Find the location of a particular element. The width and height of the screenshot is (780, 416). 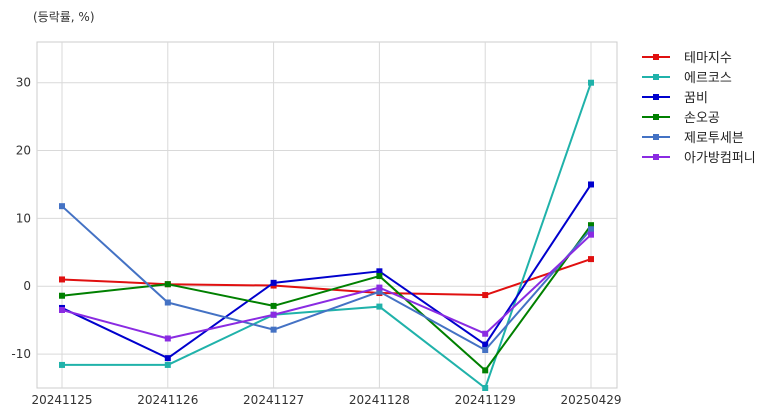

x-tick-label: 20250429 is located at coordinates (590, 400).